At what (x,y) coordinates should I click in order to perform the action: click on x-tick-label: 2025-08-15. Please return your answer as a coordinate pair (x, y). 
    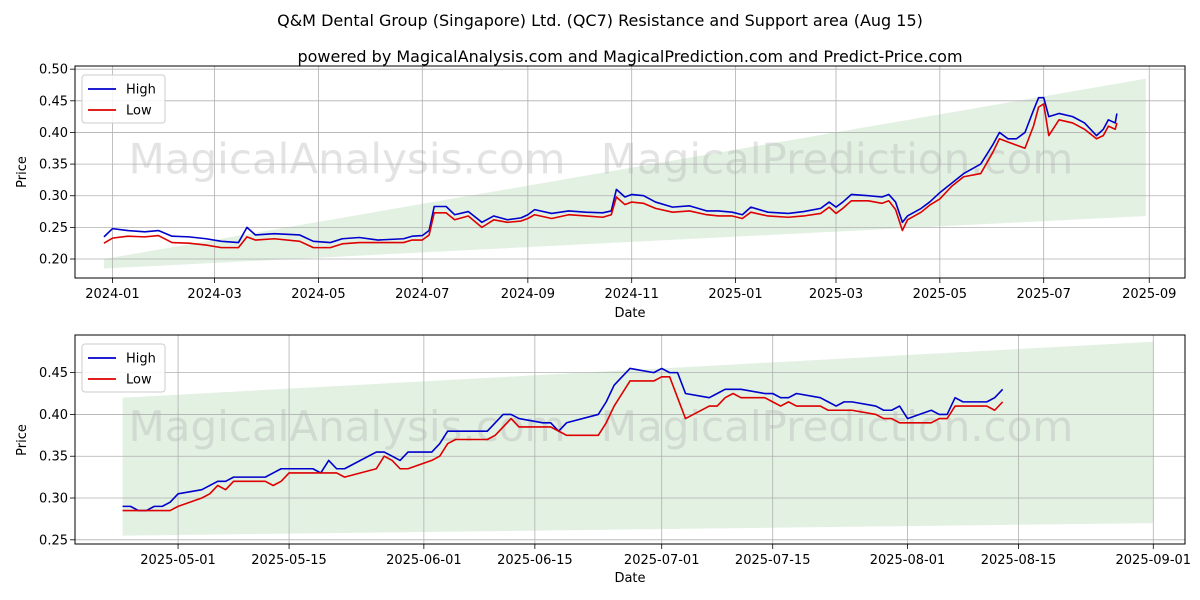
    Looking at the image, I should click on (1019, 560).